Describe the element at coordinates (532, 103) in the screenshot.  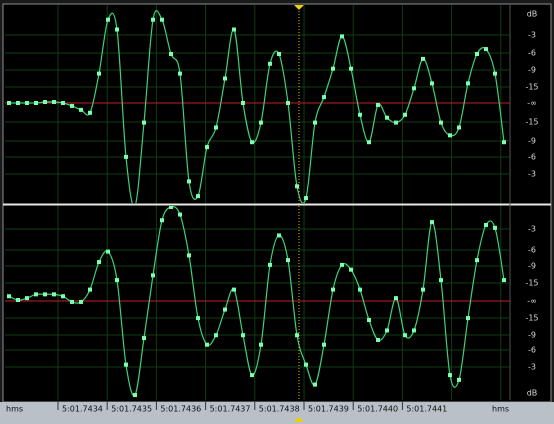
I see `db-scale-label: -∞` at that location.